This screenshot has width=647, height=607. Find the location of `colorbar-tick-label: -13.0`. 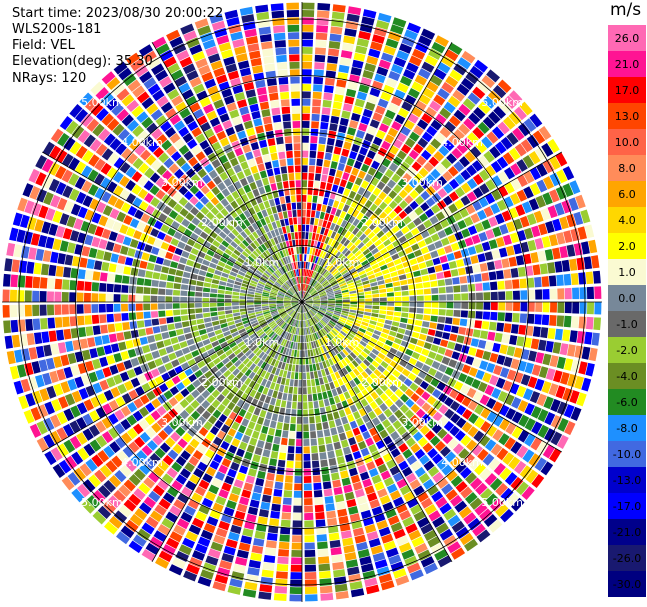

colorbar-tick-label: -13.0 is located at coordinates (627, 480).